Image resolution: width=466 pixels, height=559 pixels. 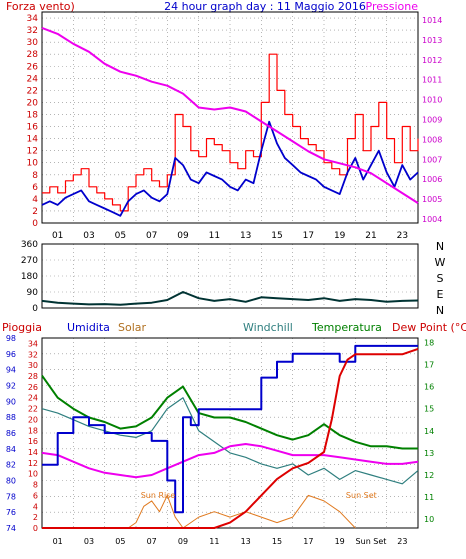 I want to click on humidity-axis-tick: 94, so click(x=11, y=370).